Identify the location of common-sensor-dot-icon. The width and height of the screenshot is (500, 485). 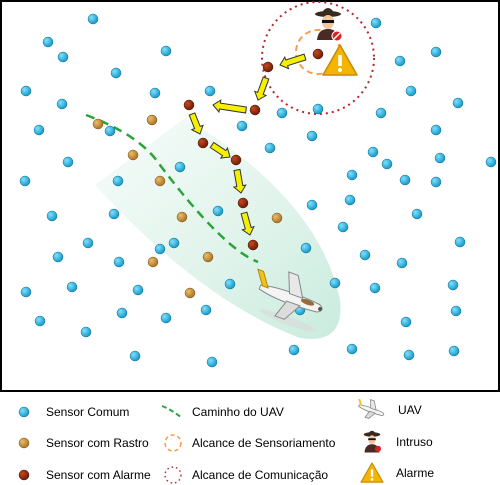
(24, 412).